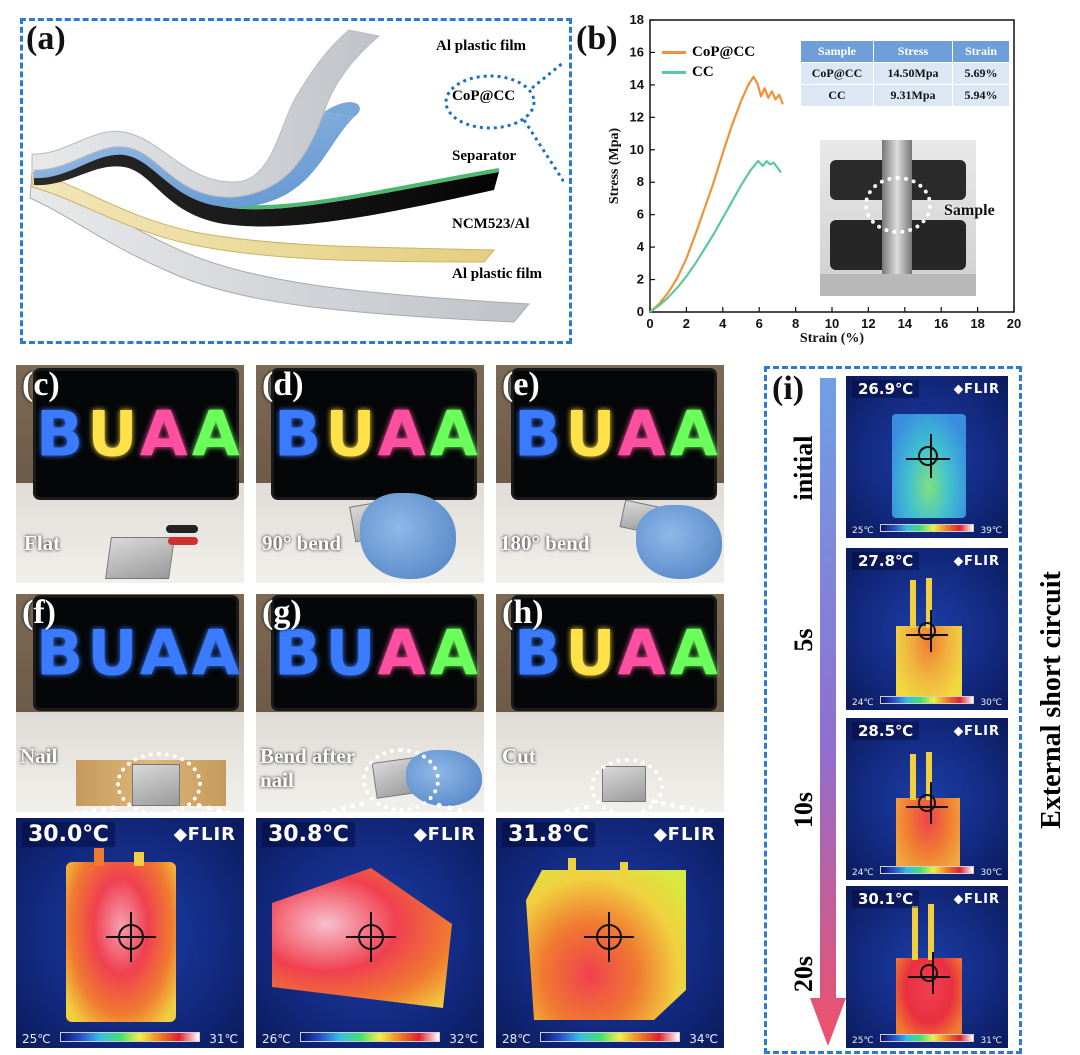  Describe the element at coordinates (905, 323) in the screenshot. I see `x-tick-label: 14` at that location.